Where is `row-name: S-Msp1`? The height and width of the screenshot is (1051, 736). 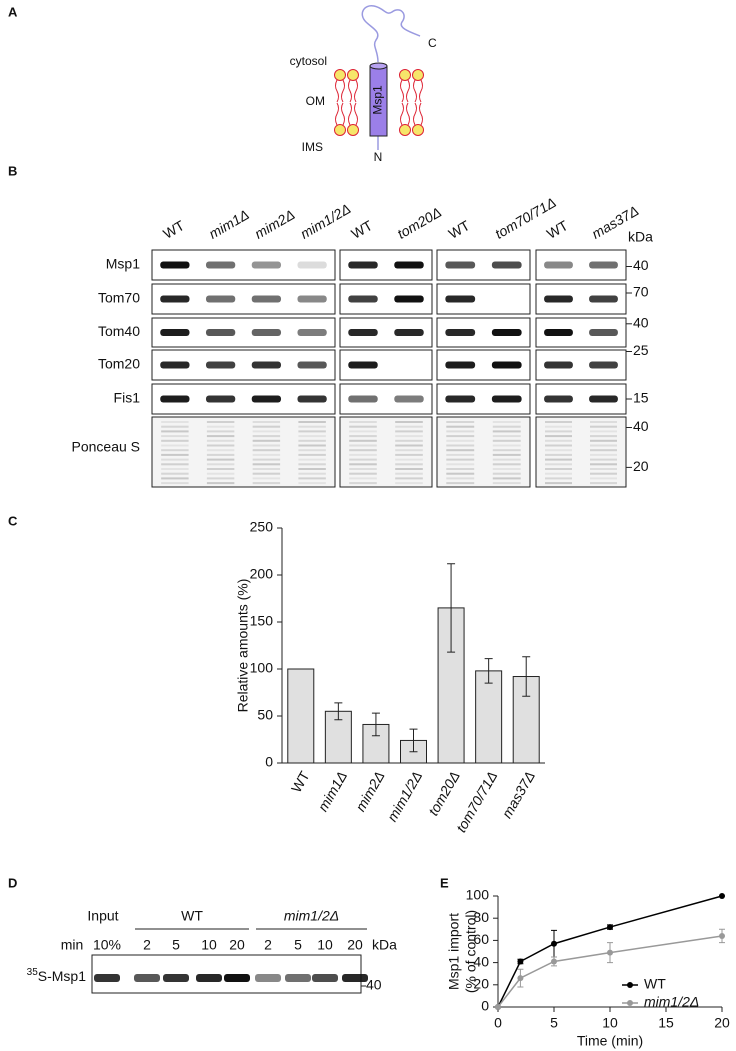 row-name: S-Msp1 is located at coordinates (62, 976).